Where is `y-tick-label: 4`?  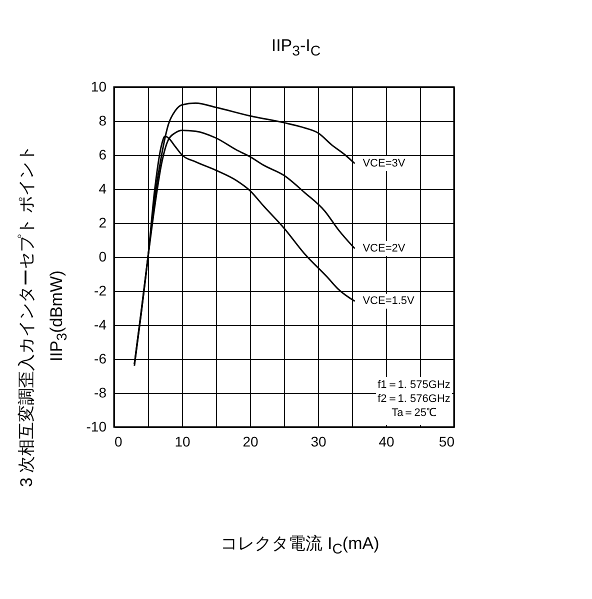
y-tick-label: 4 is located at coordinates (102, 188).